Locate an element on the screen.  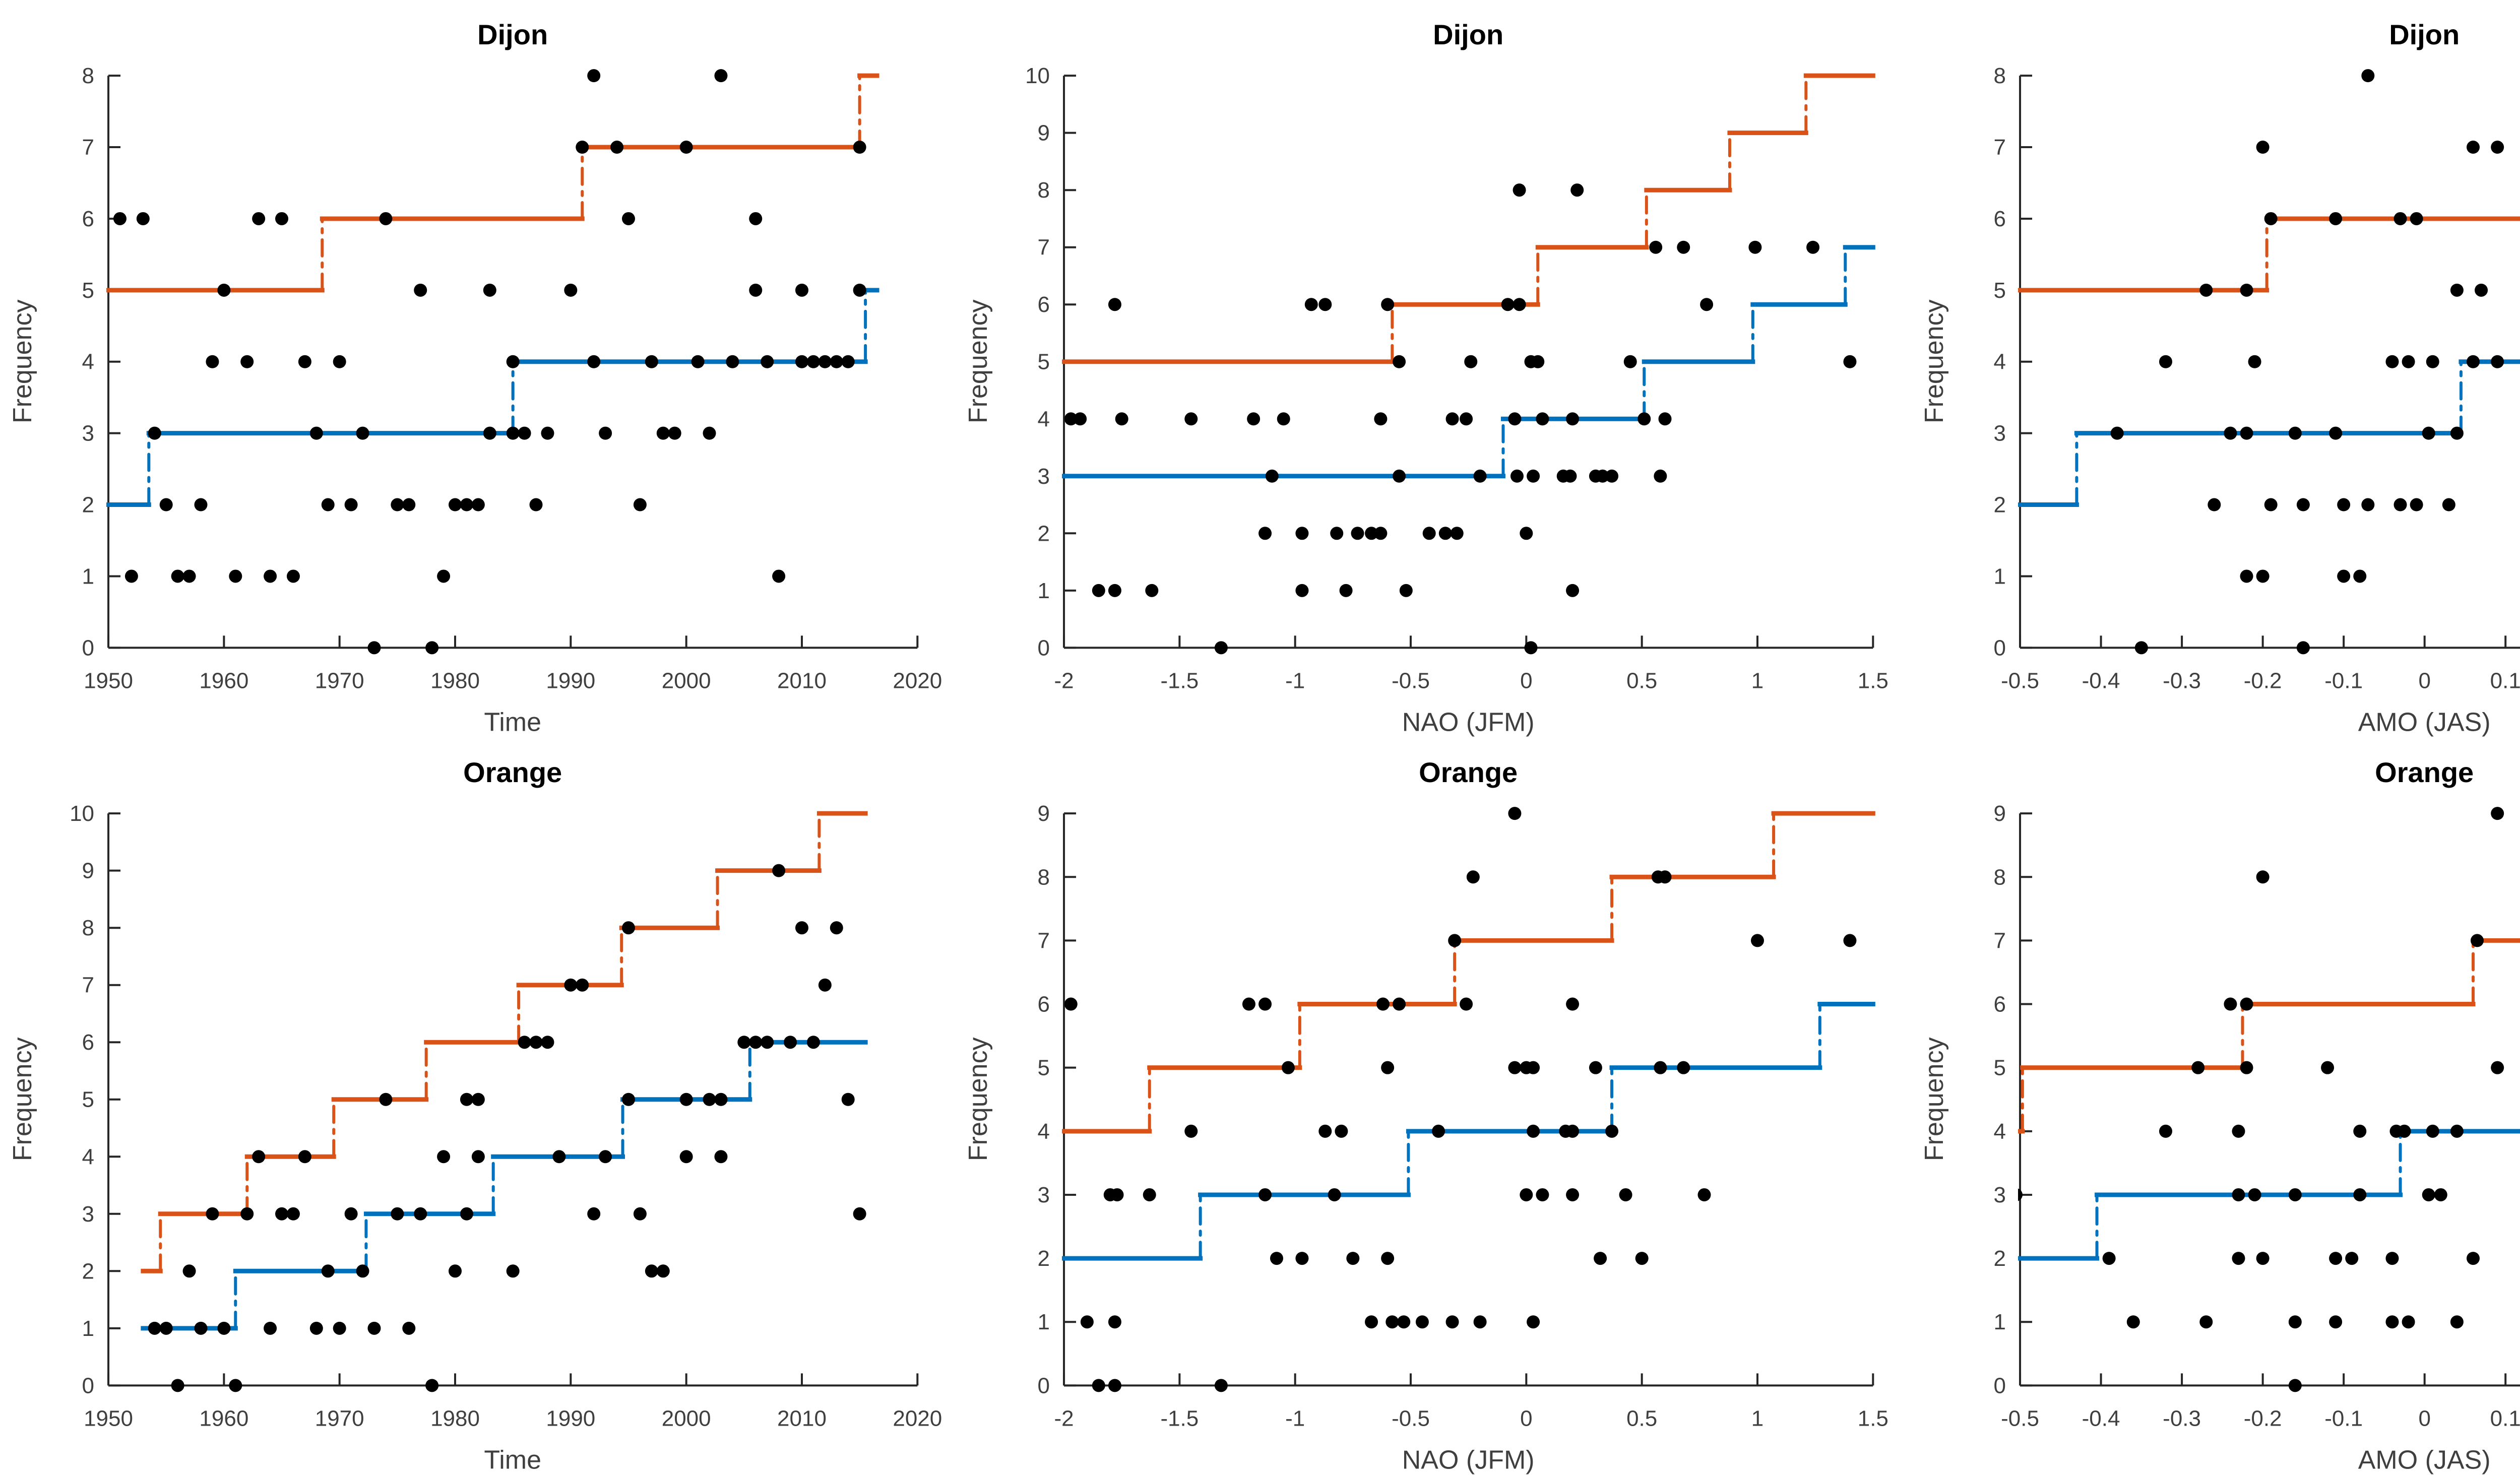
y-tick-label: 9 is located at coordinates (88, 871).